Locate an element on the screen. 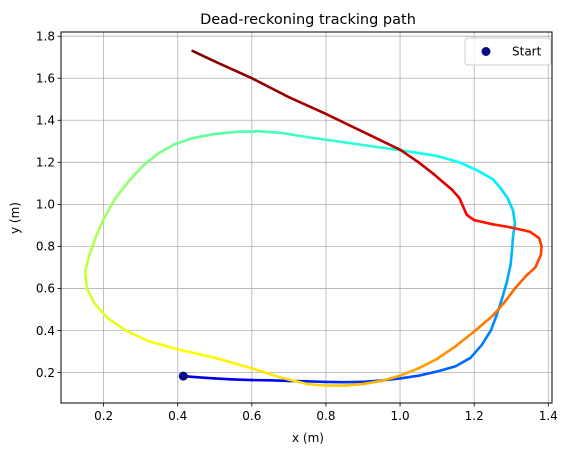  y-tick-label: 1.8 is located at coordinates (45, 37).